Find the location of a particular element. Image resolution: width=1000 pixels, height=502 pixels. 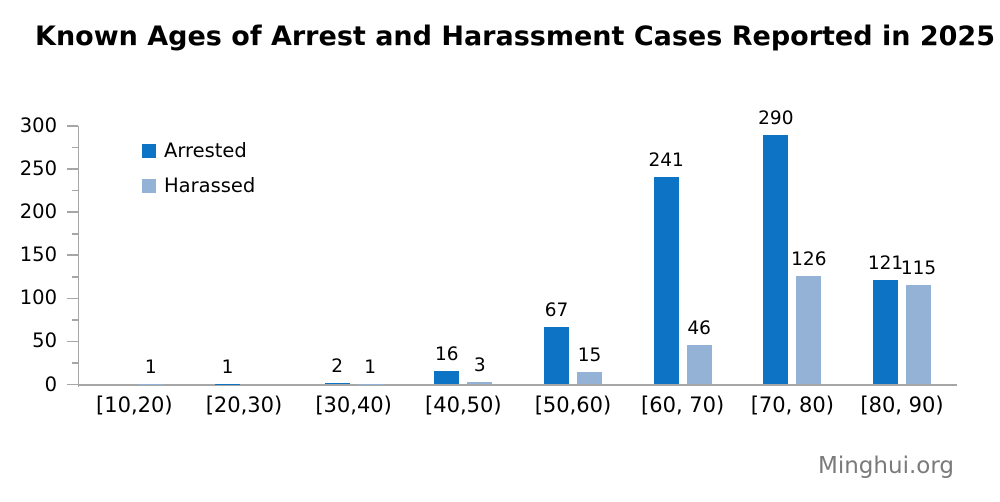

watermark-text: Minghui.org is located at coordinates (886, 466).